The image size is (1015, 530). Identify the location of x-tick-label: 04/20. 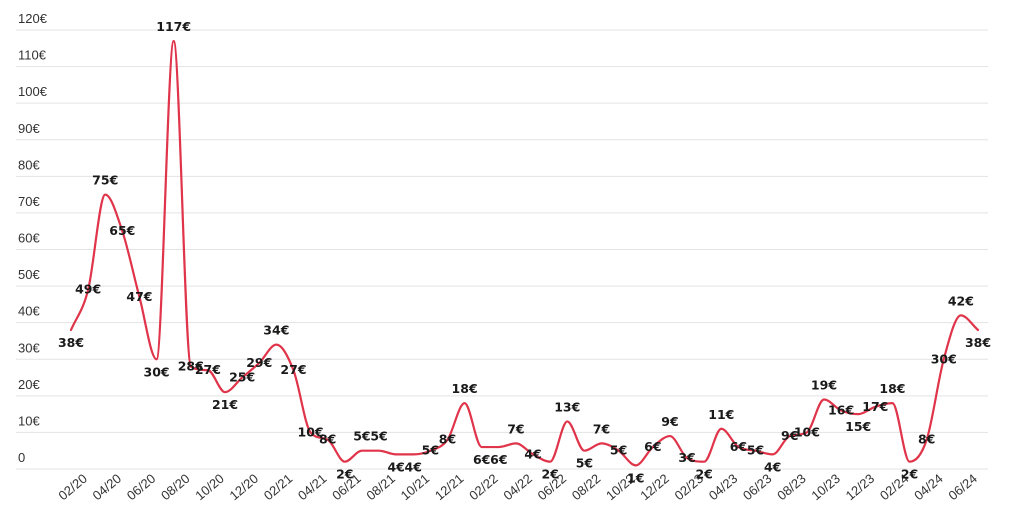
(107, 487).